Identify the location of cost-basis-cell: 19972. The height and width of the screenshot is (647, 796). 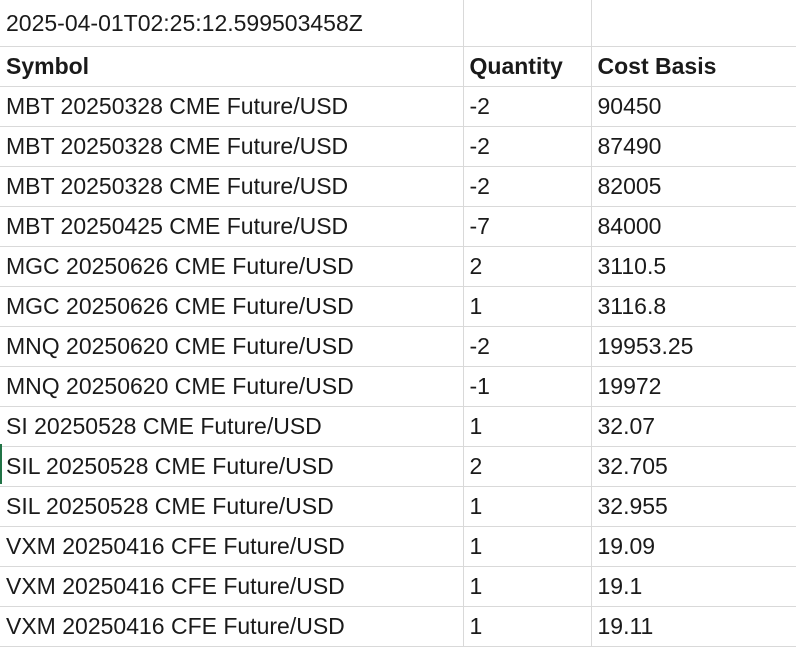
(693, 386).